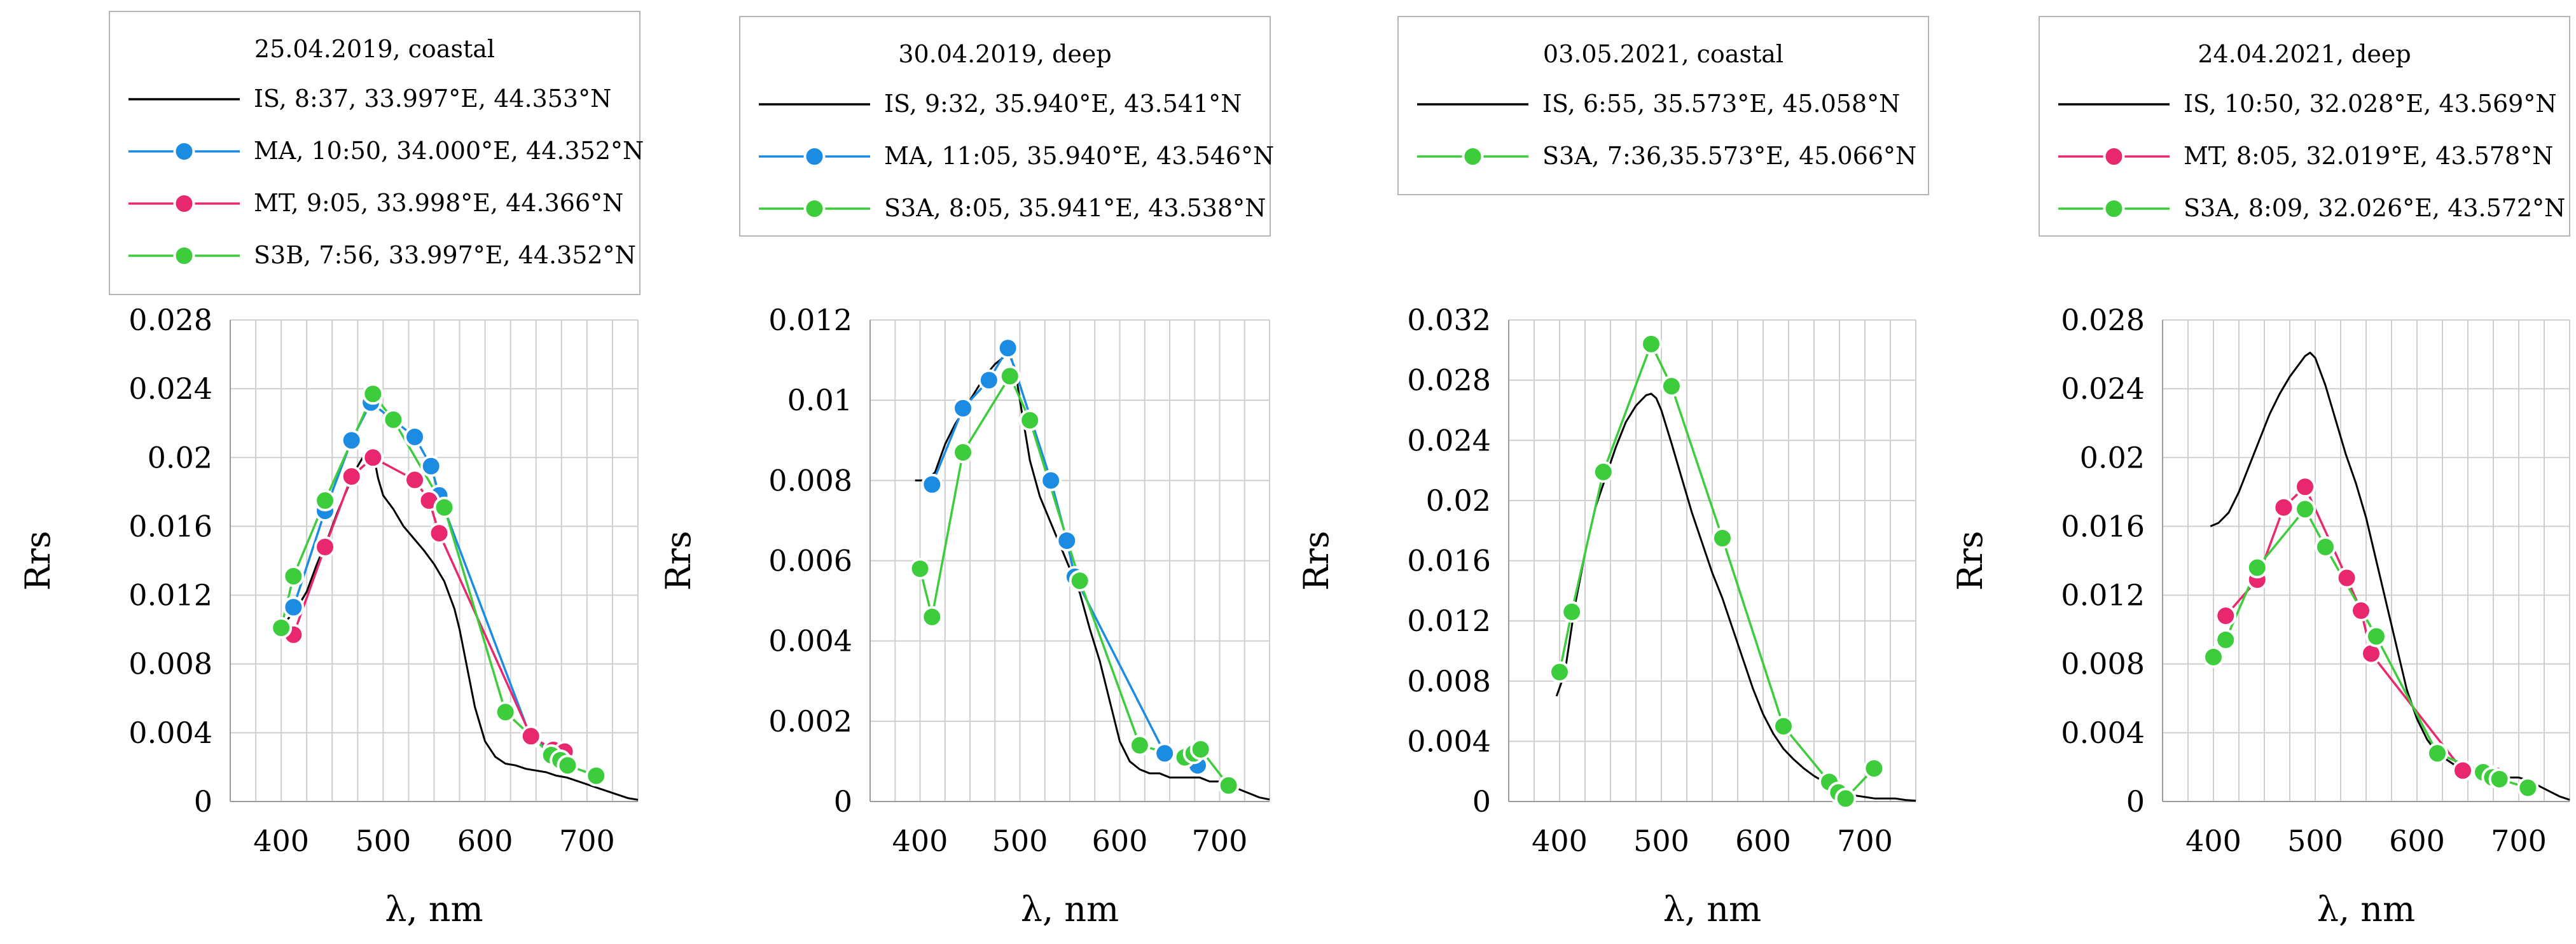 Image resolution: width=2576 pixels, height=944 pixels. What do you see at coordinates (1729, 156) in the screenshot?
I see `legend-entry-label: S3A, 7:36,35.573°E, 45.066°N` at bounding box center [1729, 156].